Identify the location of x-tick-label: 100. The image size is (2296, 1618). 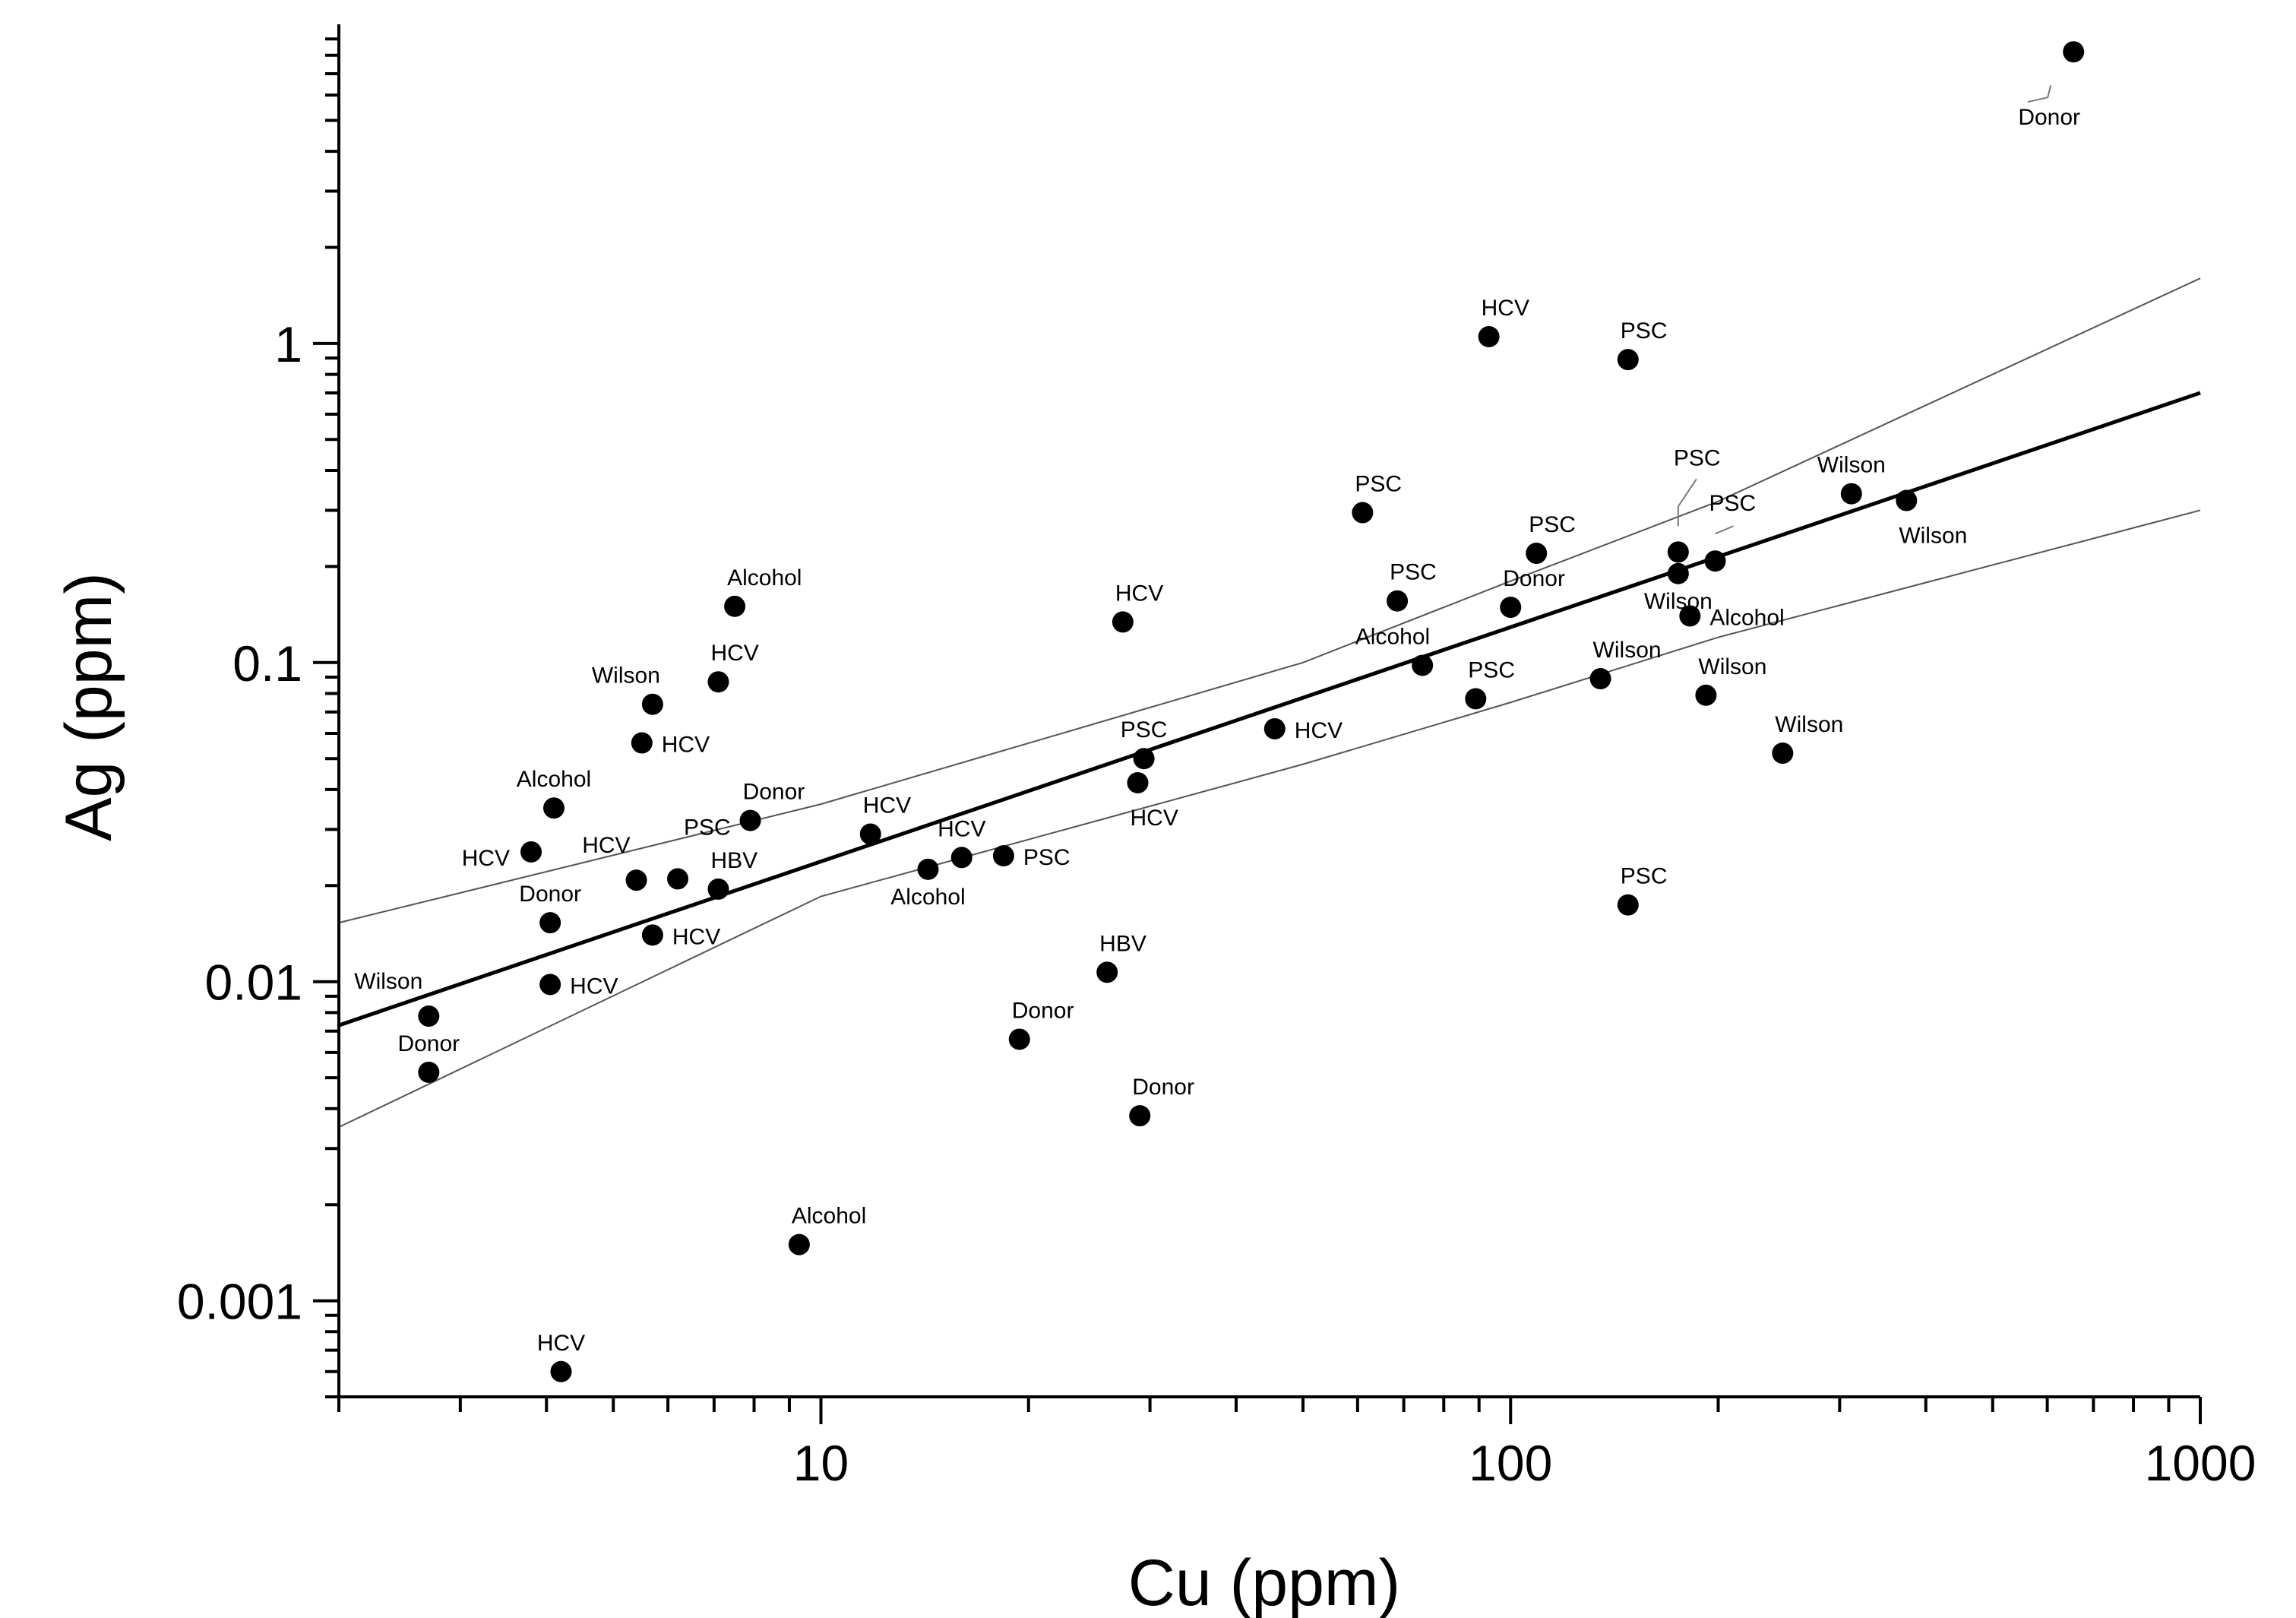
(1510, 1463).